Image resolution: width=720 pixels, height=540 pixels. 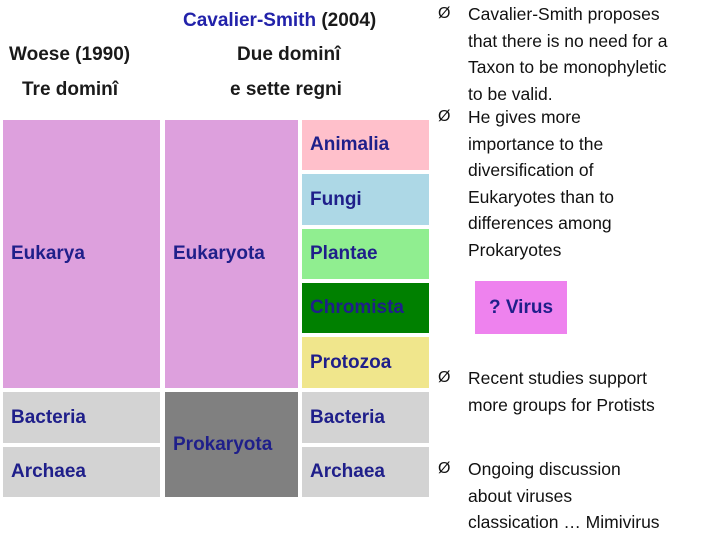 I want to click on bullet-1-line: to be valid., so click(x=510, y=93).